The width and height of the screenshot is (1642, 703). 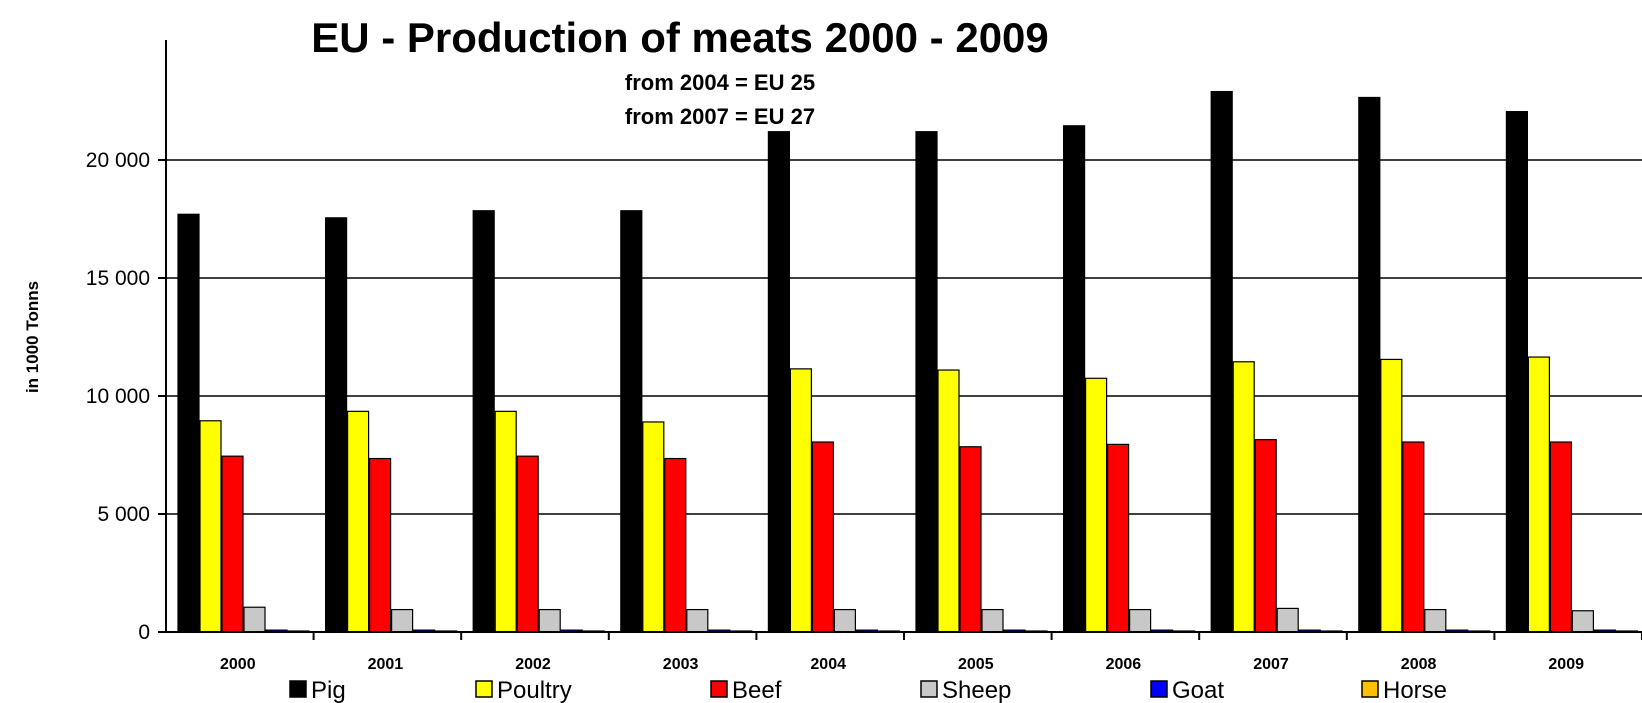 What do you see at coordinates (719, 689) in the screenshot?
I see `legend-swatch-beef` at bounding box center [719, 689].